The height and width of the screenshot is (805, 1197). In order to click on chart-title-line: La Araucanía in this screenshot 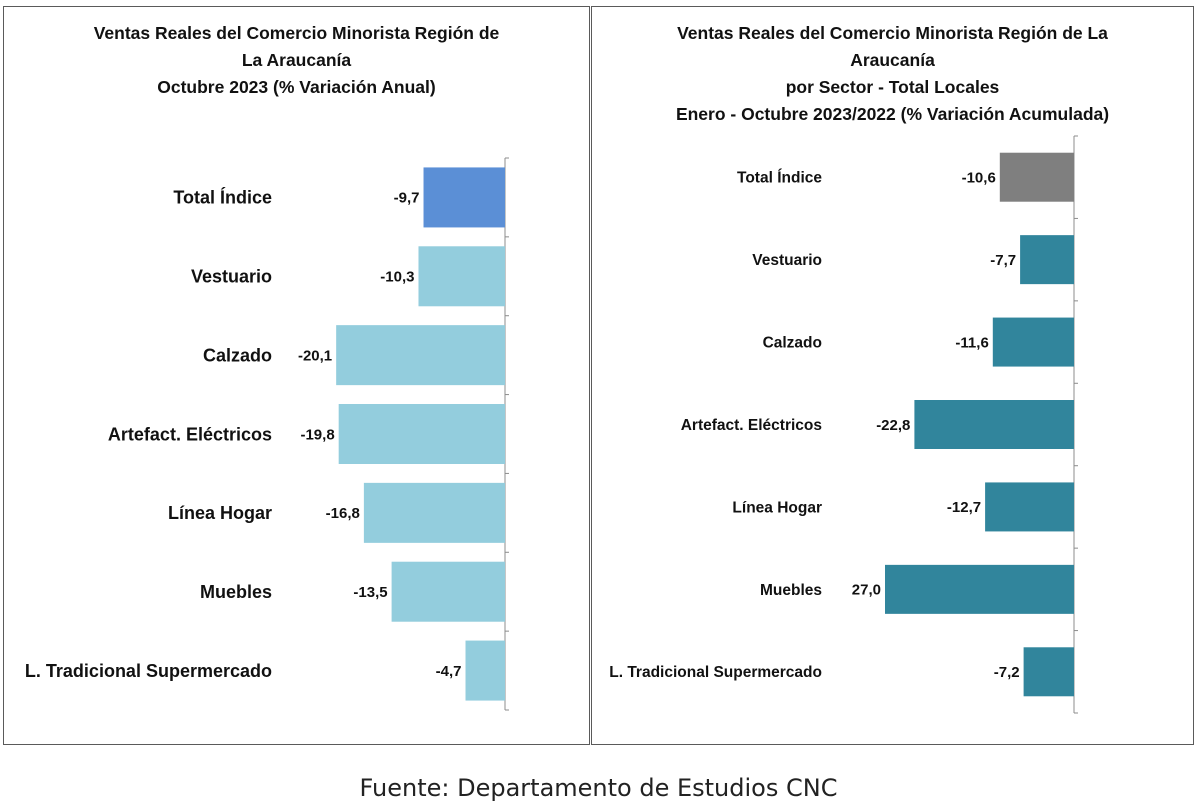, I will do `click(296, 60)`.